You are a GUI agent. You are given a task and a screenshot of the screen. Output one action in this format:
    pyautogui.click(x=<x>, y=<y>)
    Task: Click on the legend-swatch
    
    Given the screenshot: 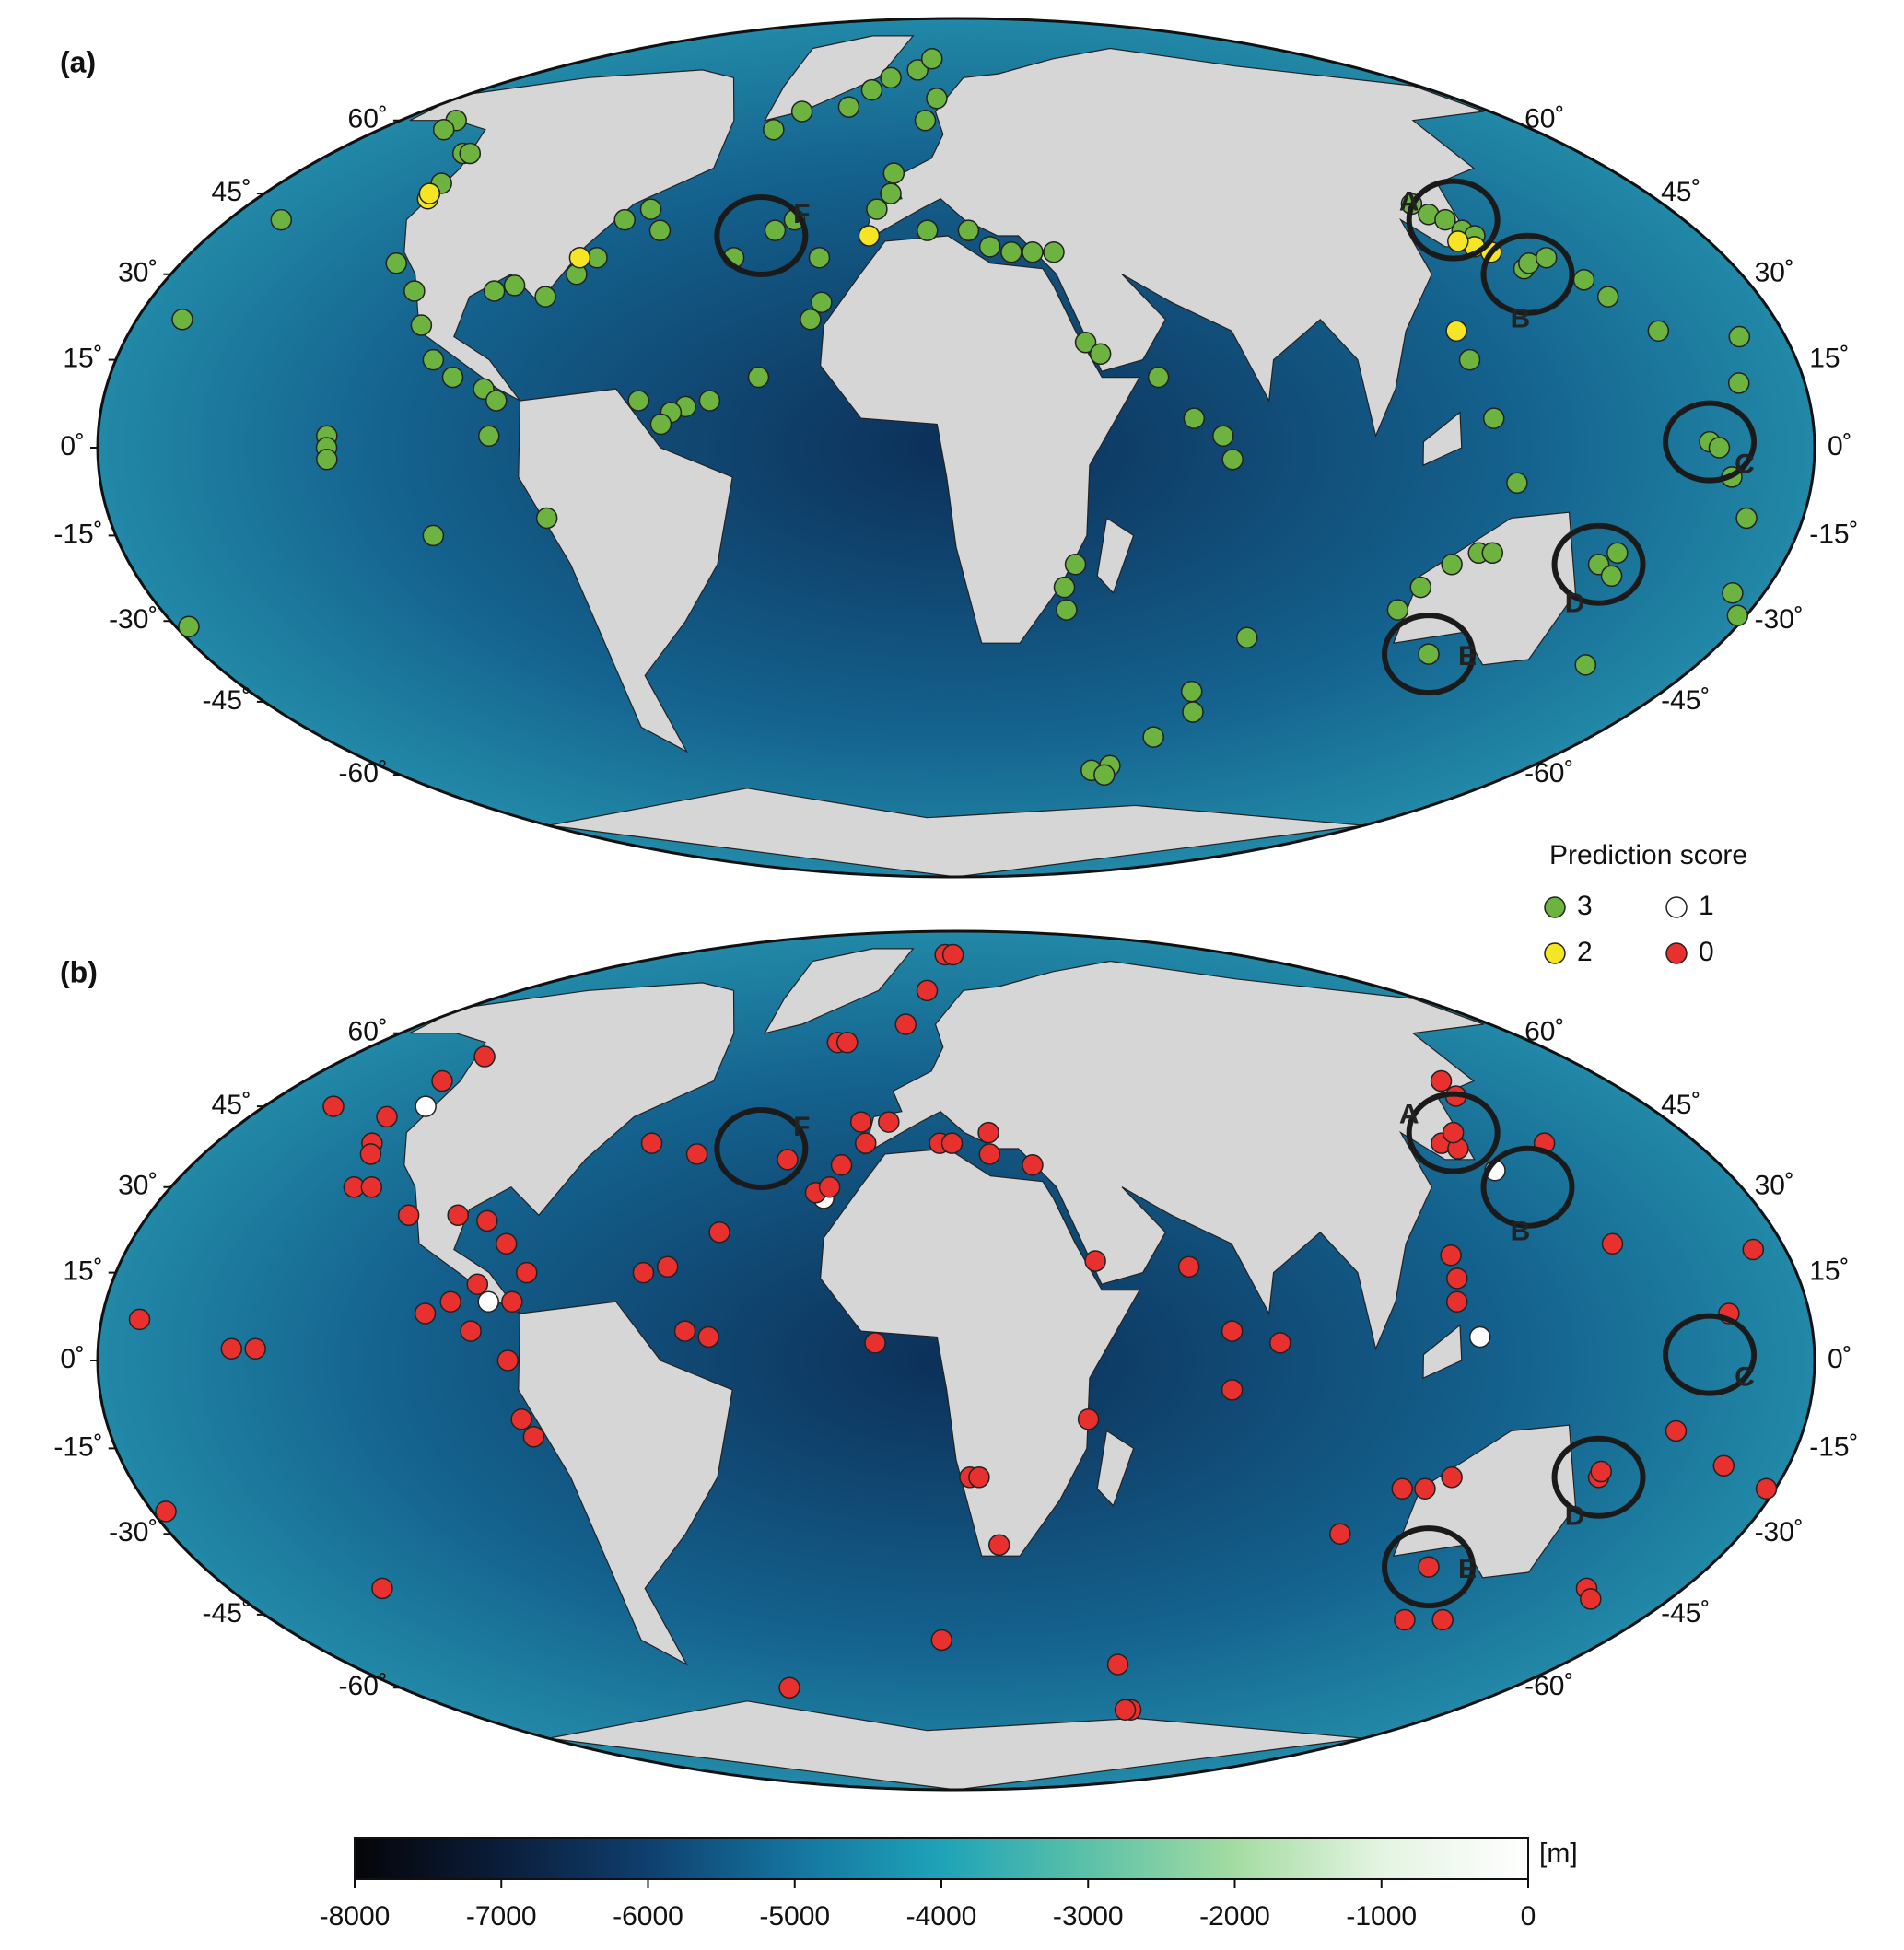 What is the action you would take?
    pyautogui.click(x=1676, y=953)
    